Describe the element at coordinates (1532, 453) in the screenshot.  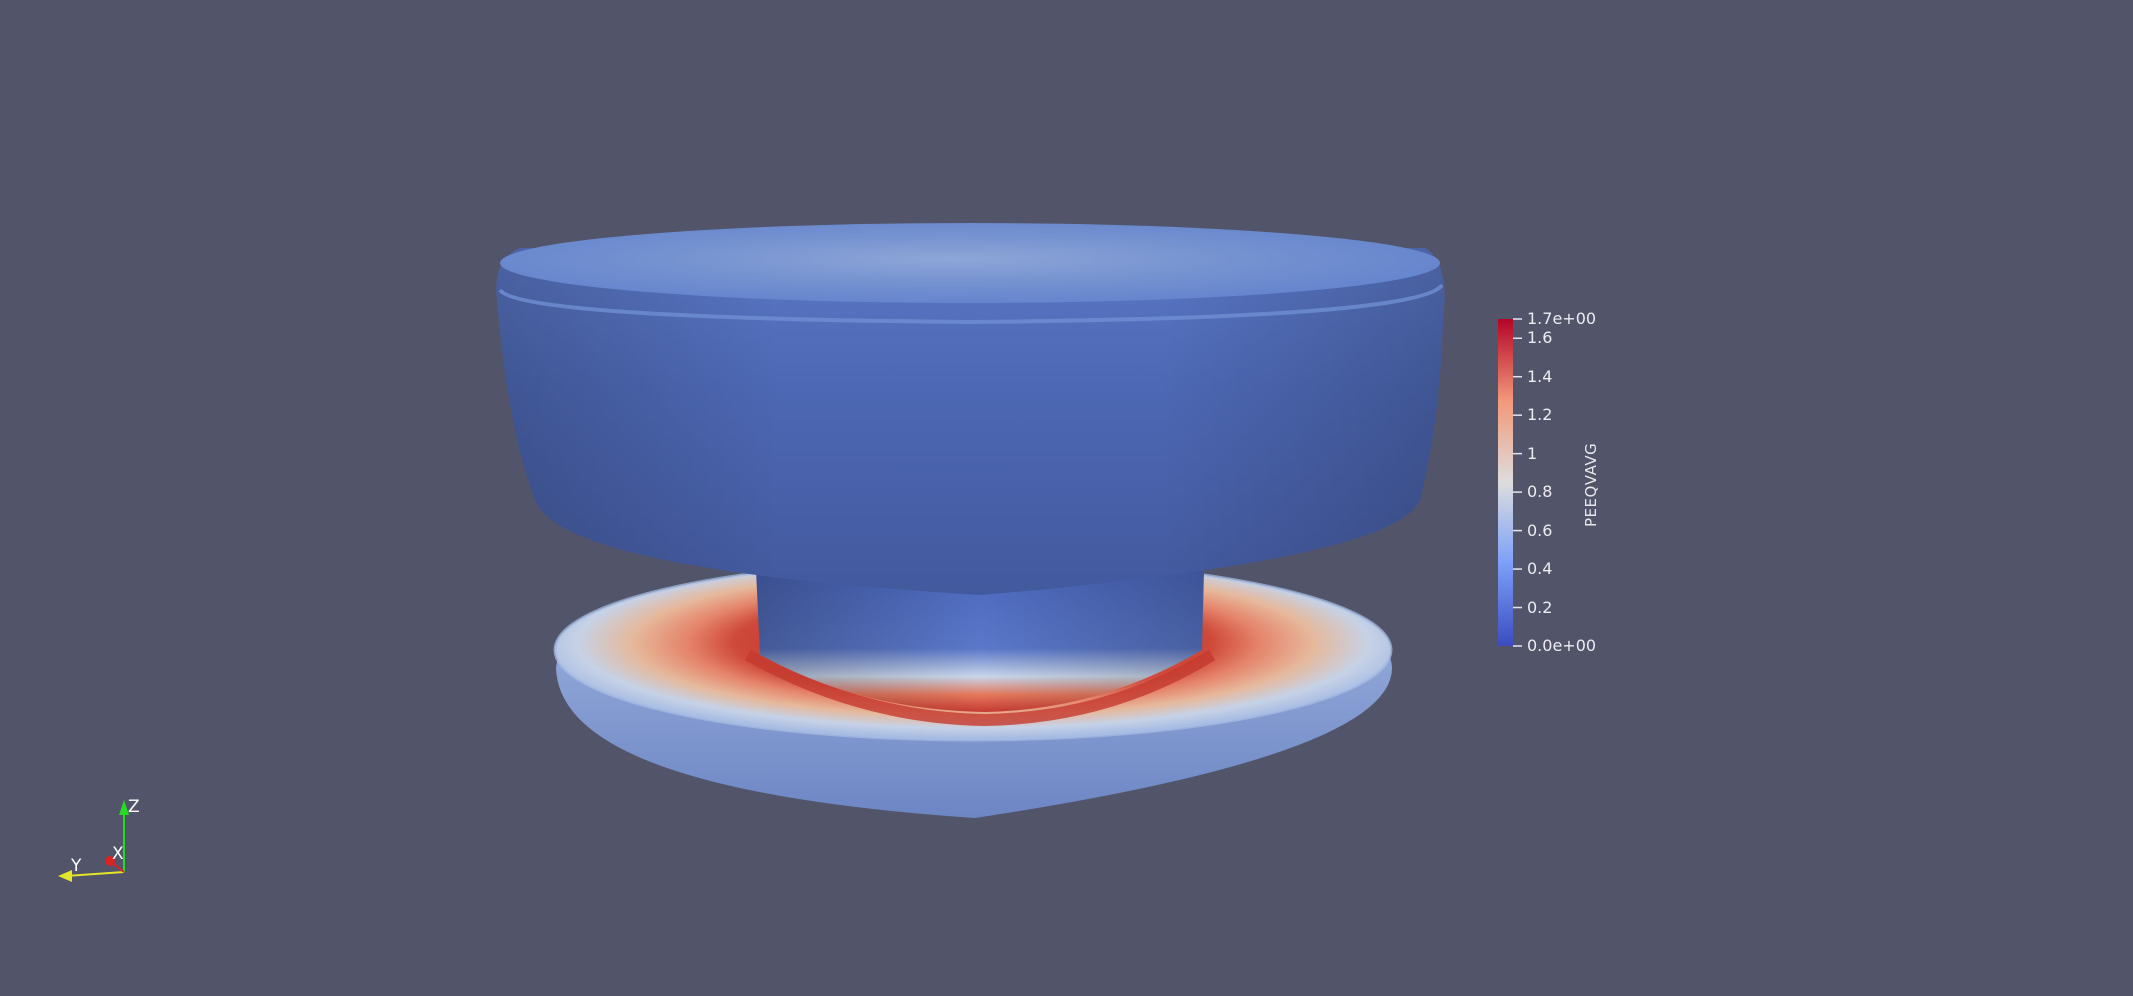
I see `colorbar-tick-label: 1` at that location.